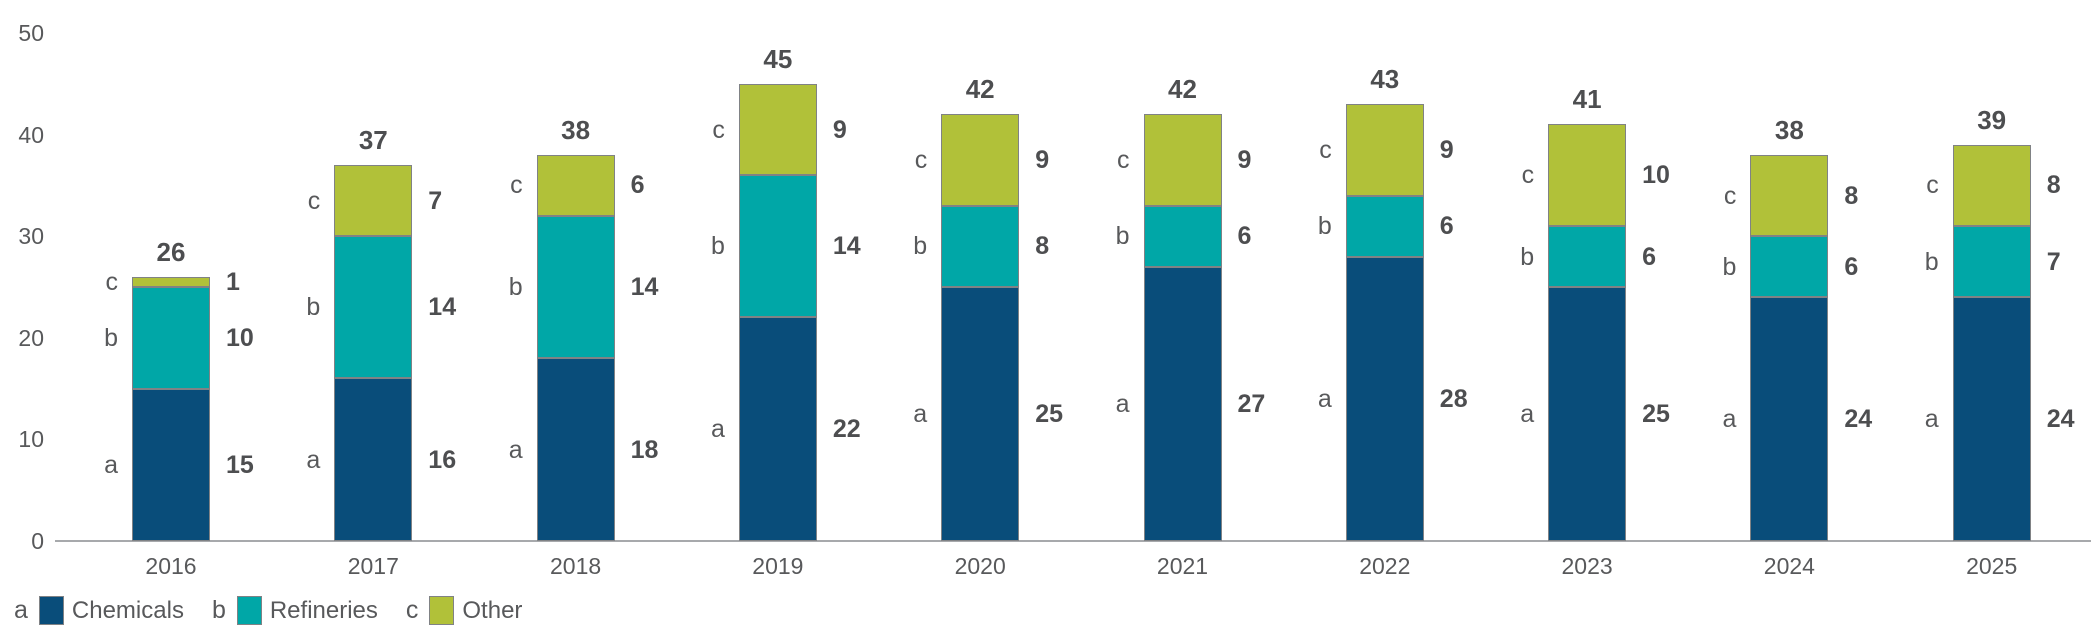 The height and width of the screenshot is (642, 2091). What do you see at coordinates (31, 439) in the screenshot?
I see `y-tick-10: 10` at bounding box center [31, 439].